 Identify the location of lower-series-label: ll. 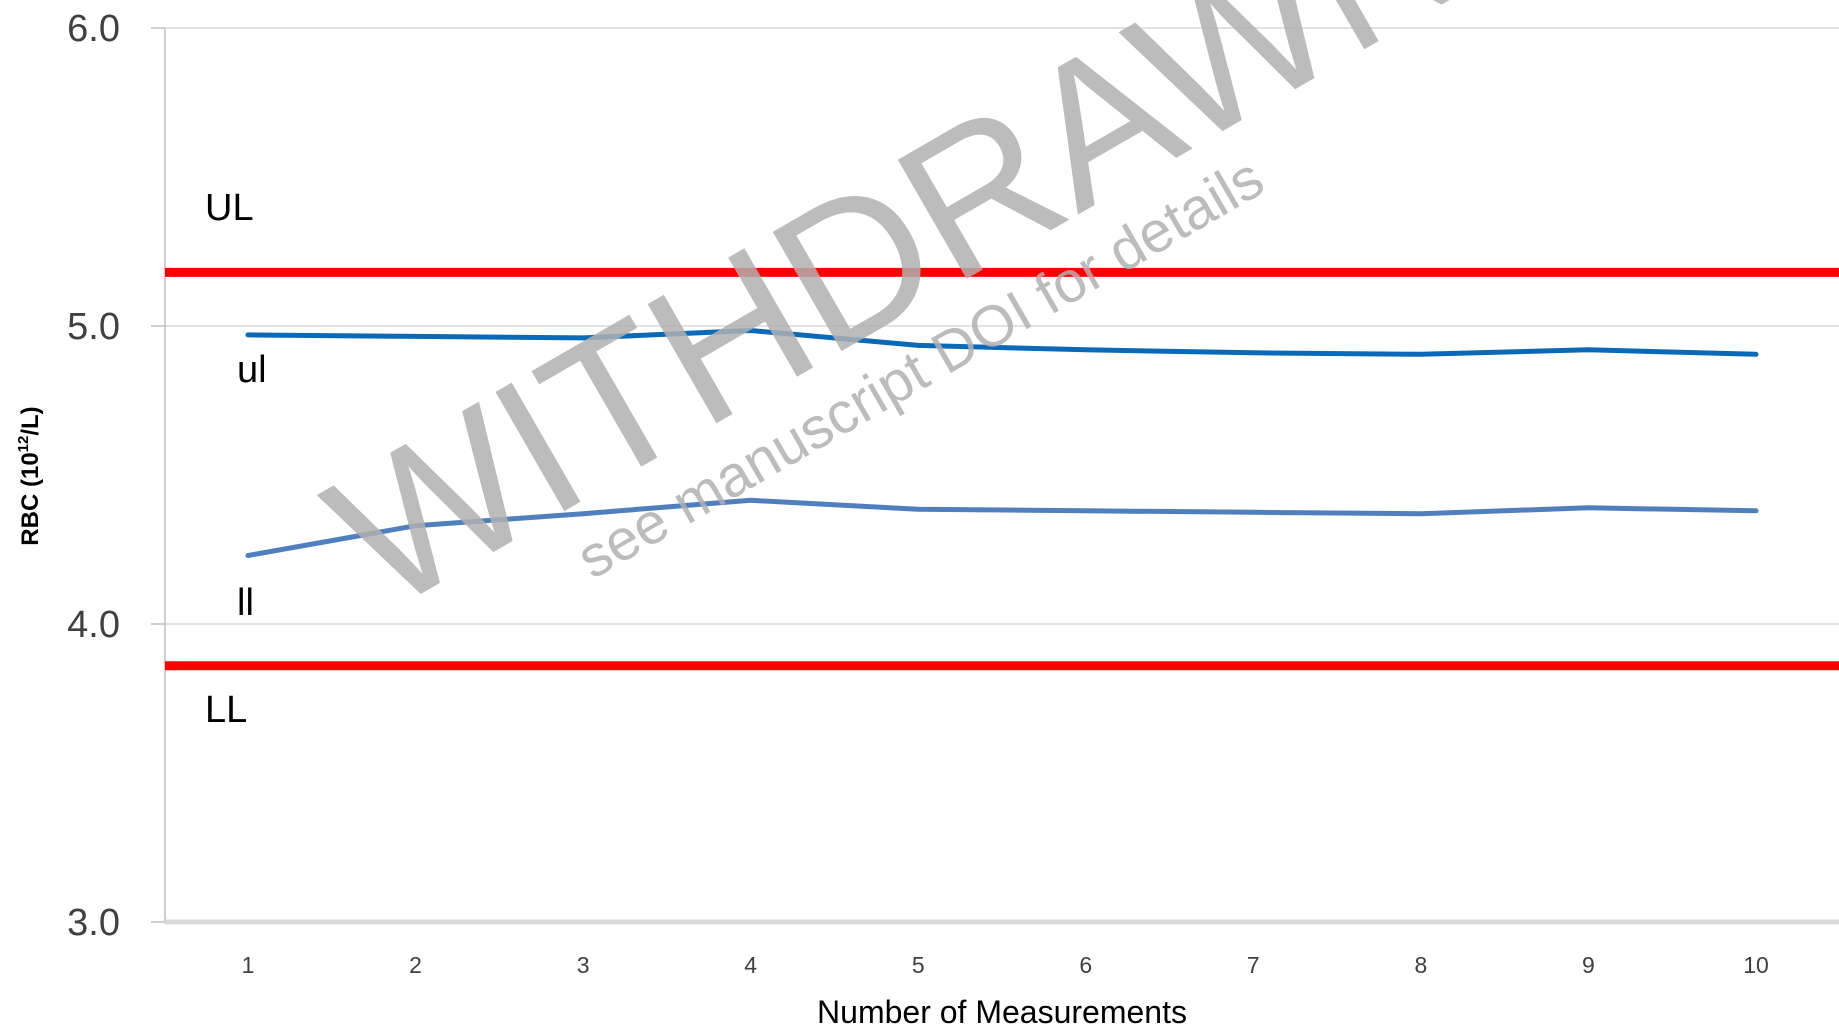
(245, 603).